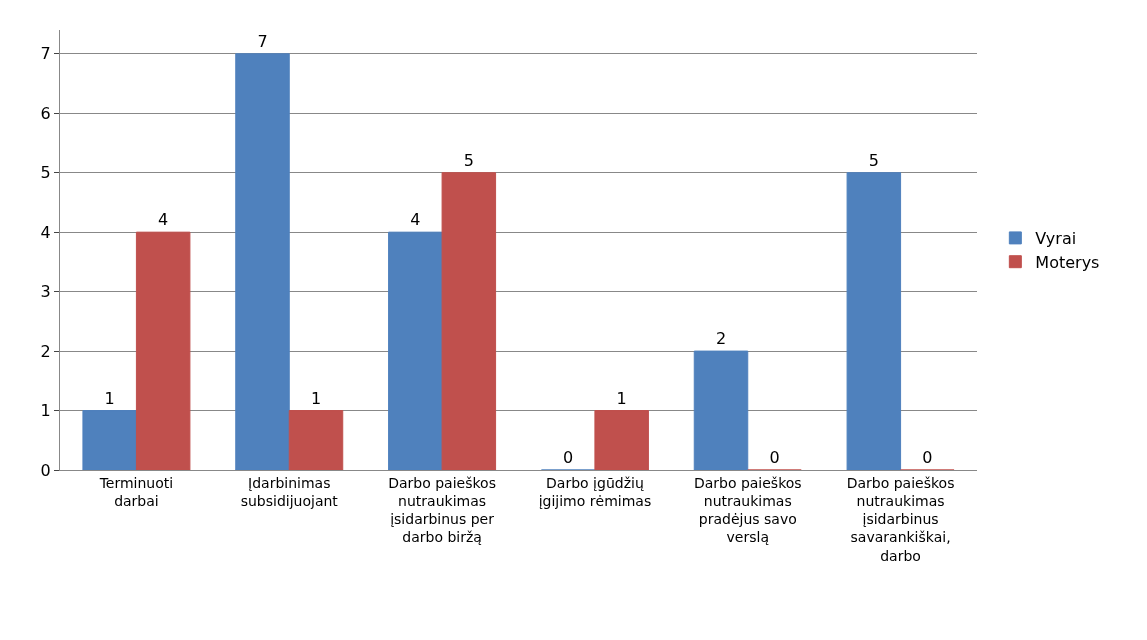 This screenshot has height=640, width=1147. What do you see at coordinates (289, 491) in the screenshot?
I see `x-tick-label: Įdarbinimas subsidijuojant` at bounding box center [289, 491].